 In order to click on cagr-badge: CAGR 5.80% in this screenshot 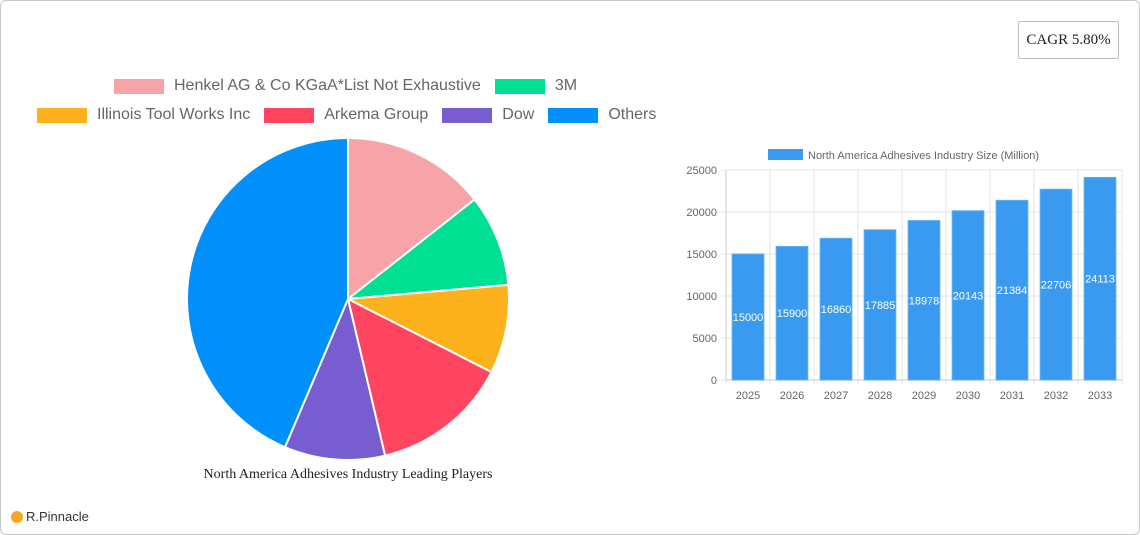, I will do `click(1068, 40)`.